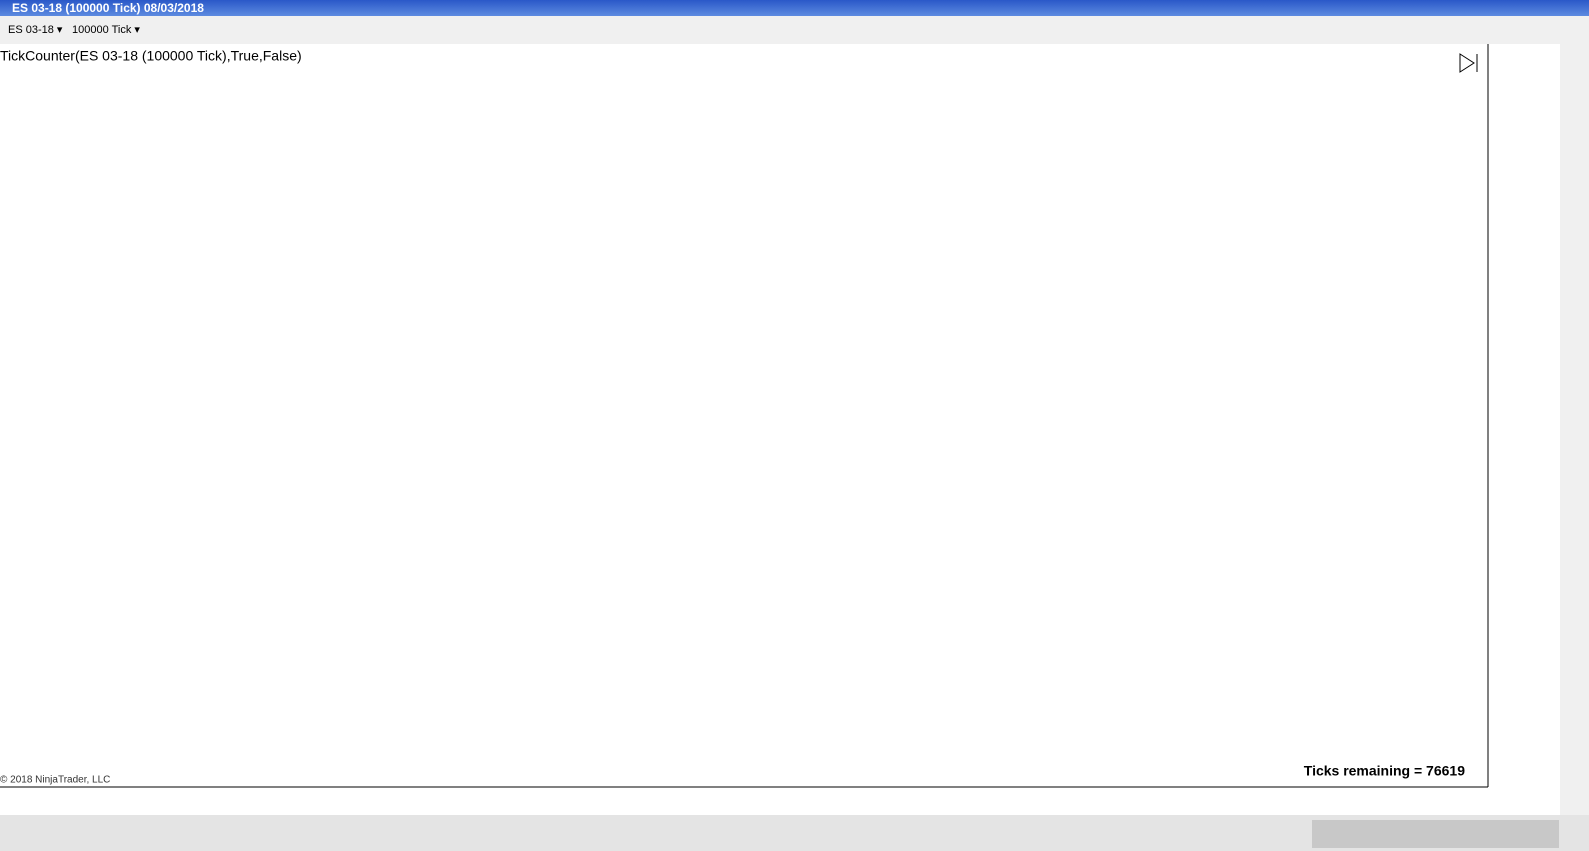  I want to click on instrument: ES 03-18, so click(31, 30).